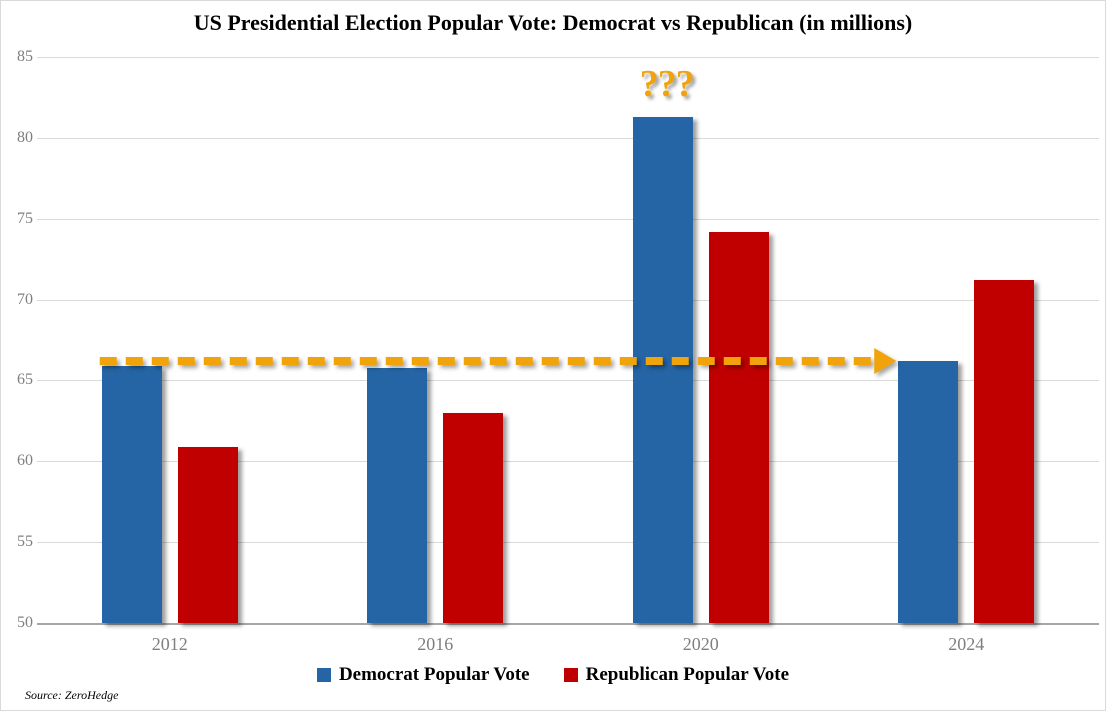 The image size is (1106, 711). I want to click on source-credit: Source: ZeroHedge, so click(72, 695).